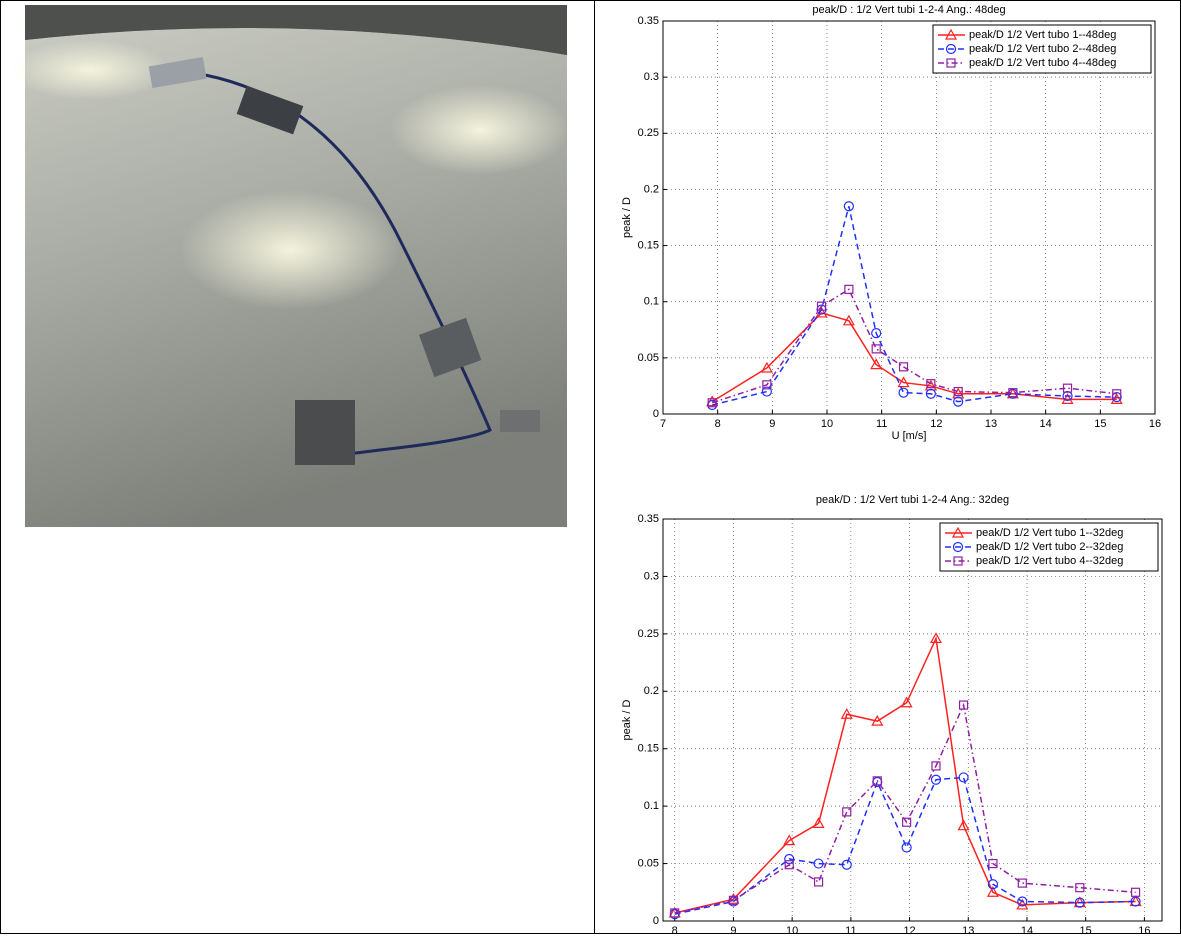 The height and width of the screenshot is (939, 1181). I want to click on x-tick-label: 16, so click(1155, 424).